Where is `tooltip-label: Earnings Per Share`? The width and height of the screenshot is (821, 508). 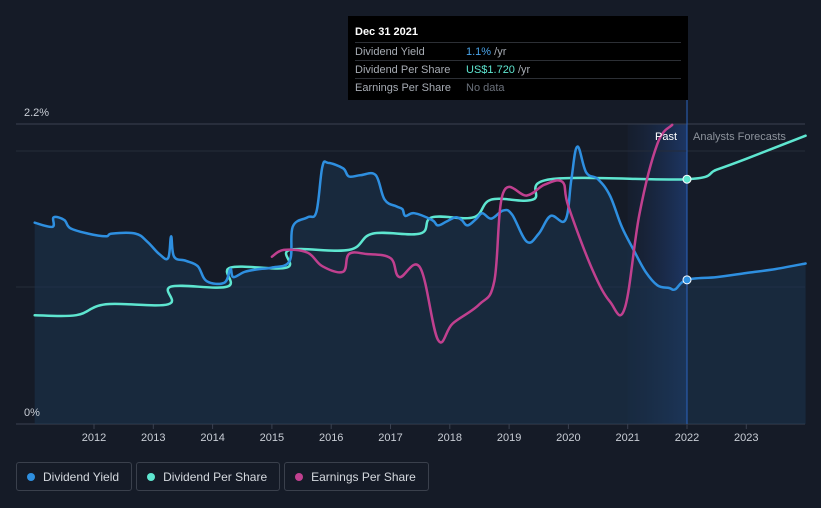 tooltip-label: Earnings Per Share is located at coordinates (403, 88).